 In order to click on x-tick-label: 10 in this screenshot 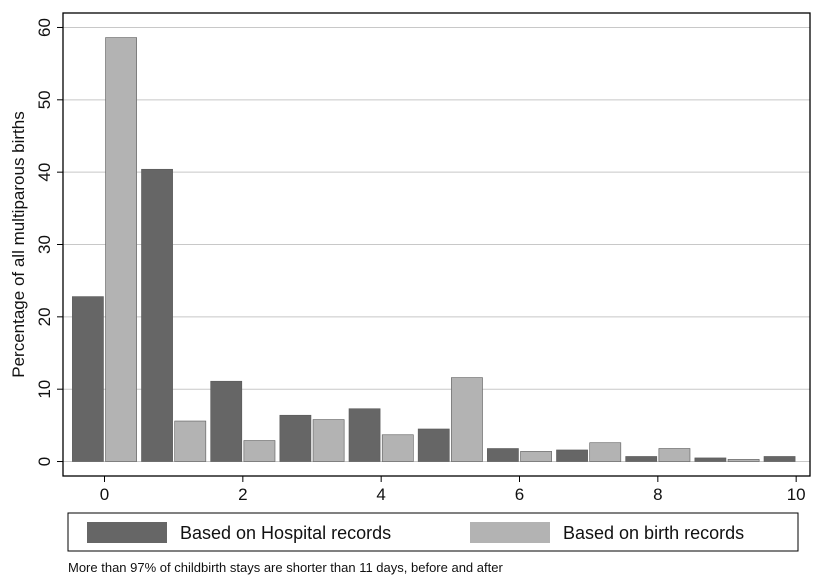, I will do `click(796, 494)`.